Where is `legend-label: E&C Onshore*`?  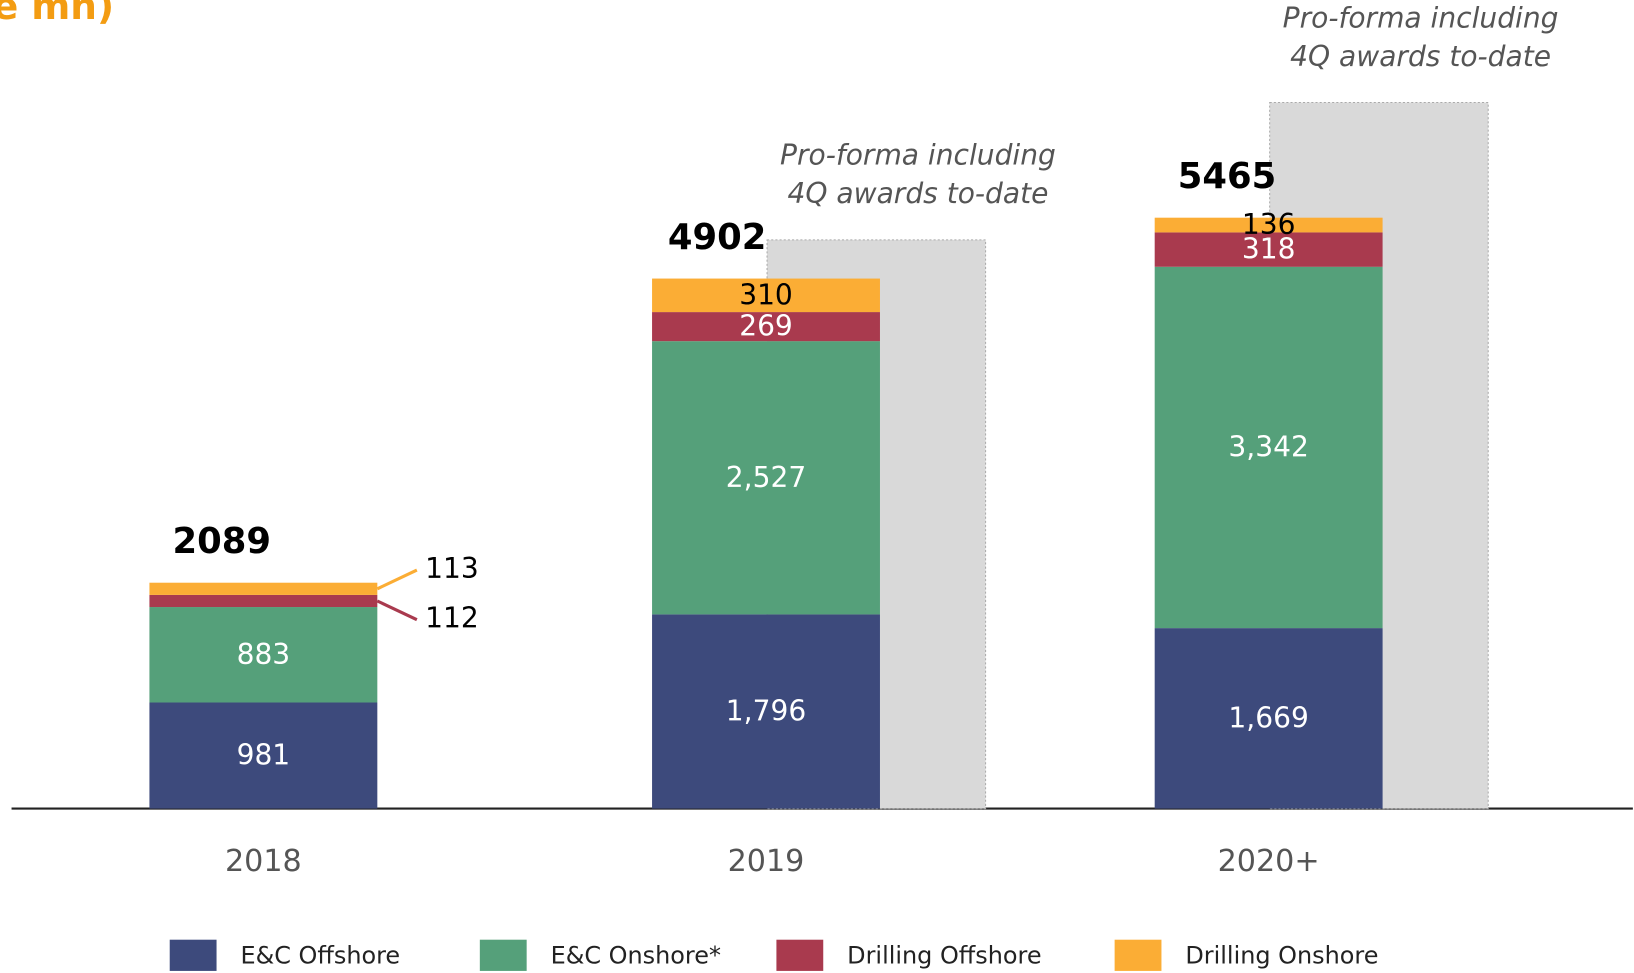 legend-label: E&C Onshore* is located at coordinates (636, 955).